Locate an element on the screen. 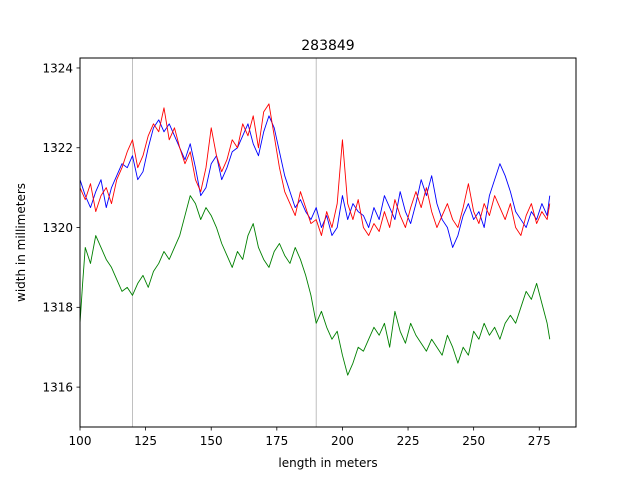  x-tick-label: 250 is located at coordinates (473, 441).